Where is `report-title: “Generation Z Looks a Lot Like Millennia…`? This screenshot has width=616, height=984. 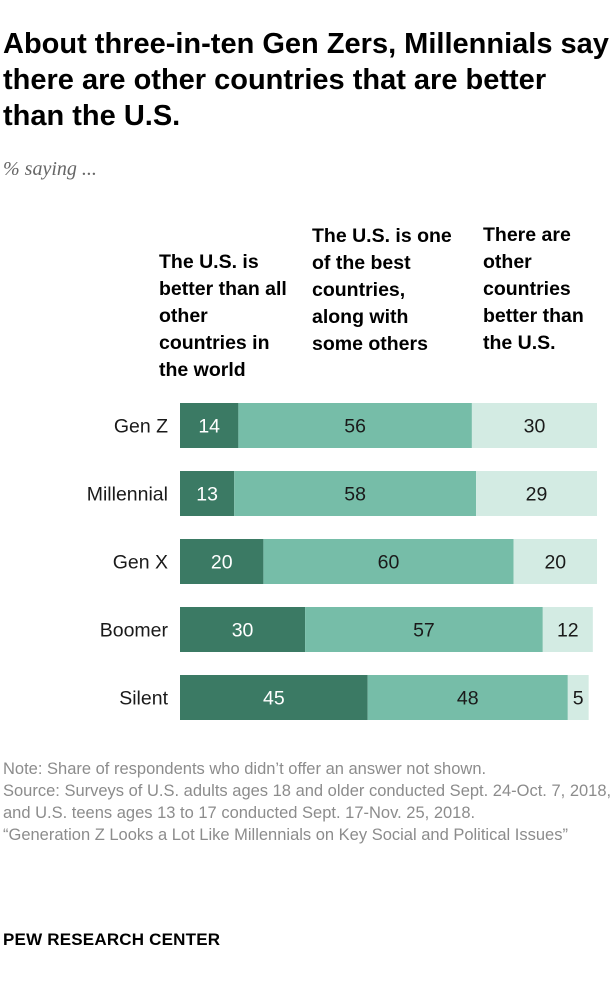 report-title: “Generation Z Looks a Lot Like Millennia… is located at coordinates (285, 835).